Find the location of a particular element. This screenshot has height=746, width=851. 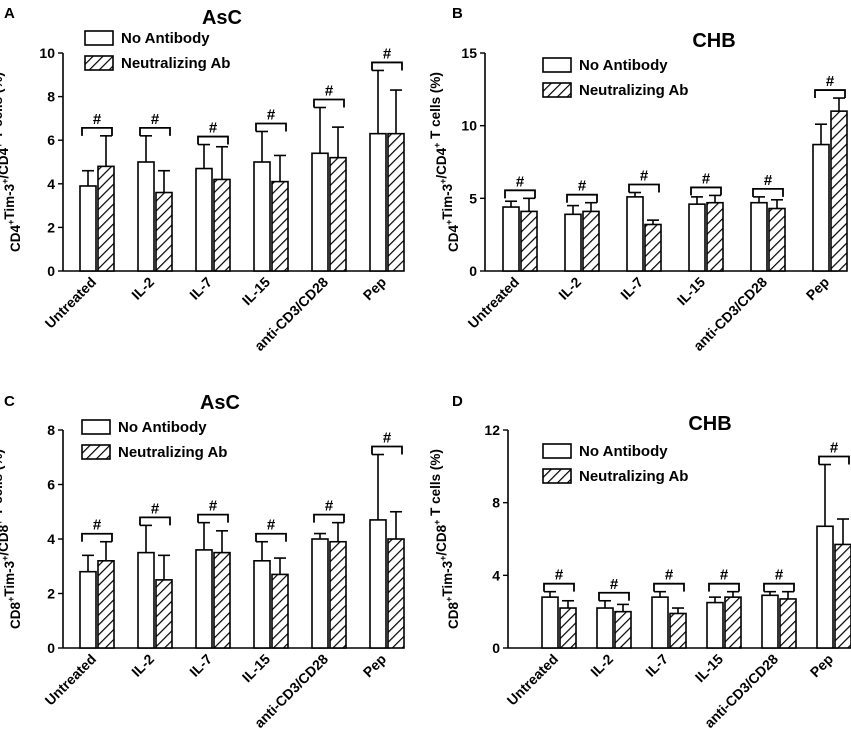

y-tick-label: 6 is located at coordinates (51, 140).